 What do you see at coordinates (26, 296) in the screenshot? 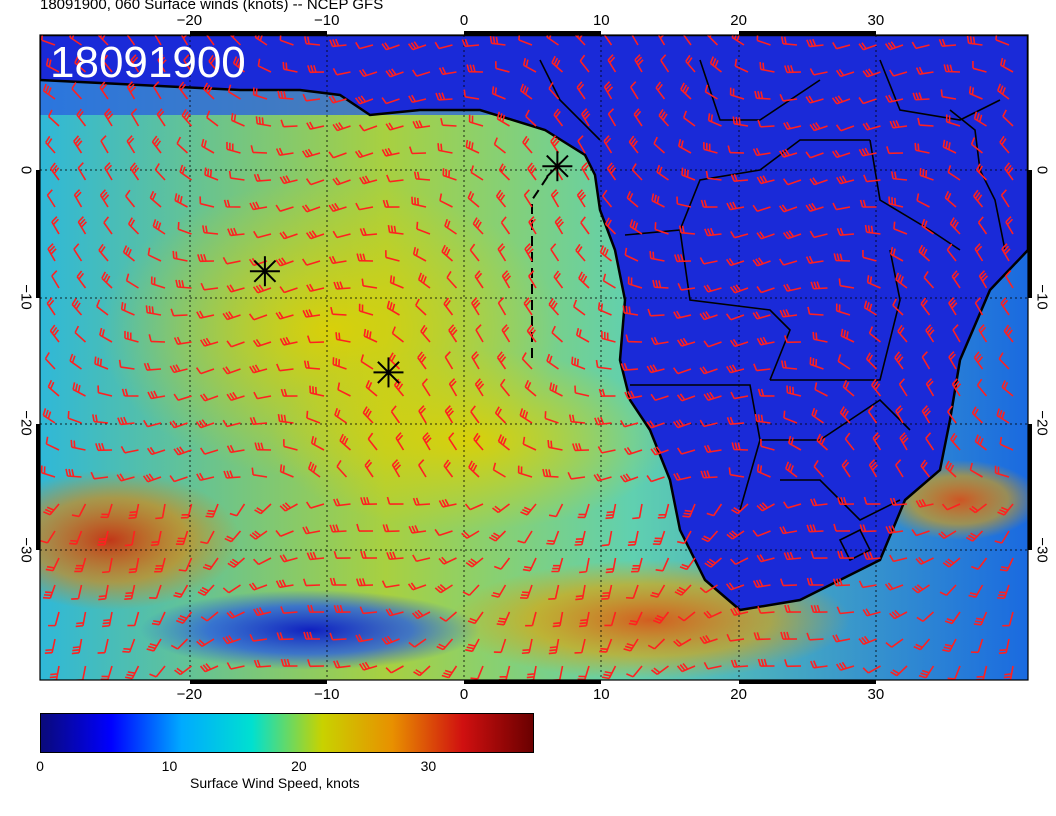
I see `lat-tick-left: −10` at bounding box center [26, 296].